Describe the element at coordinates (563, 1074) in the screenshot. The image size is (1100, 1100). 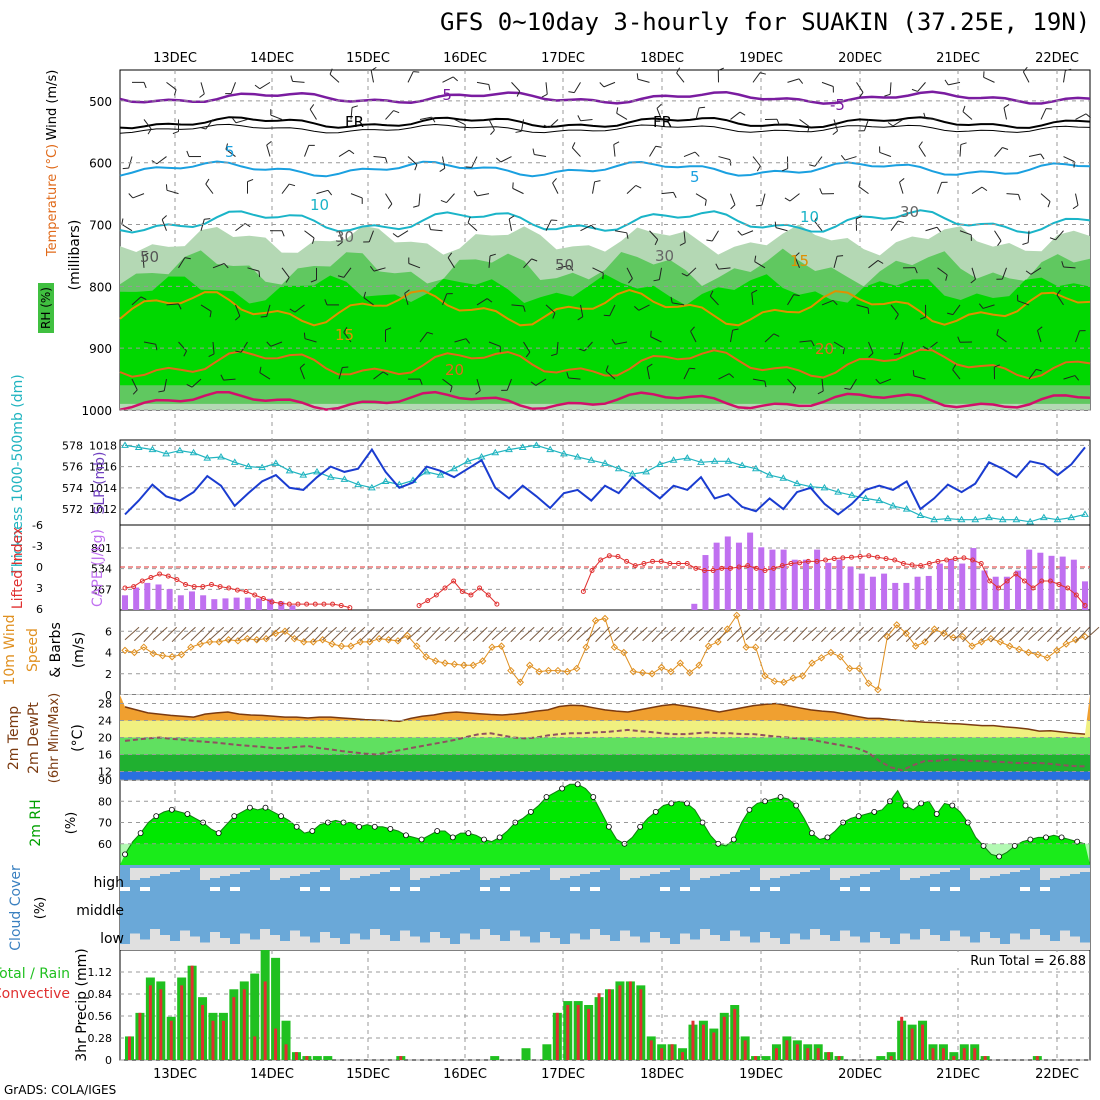
I see `date-label-bottom: 17DEC` at that location.